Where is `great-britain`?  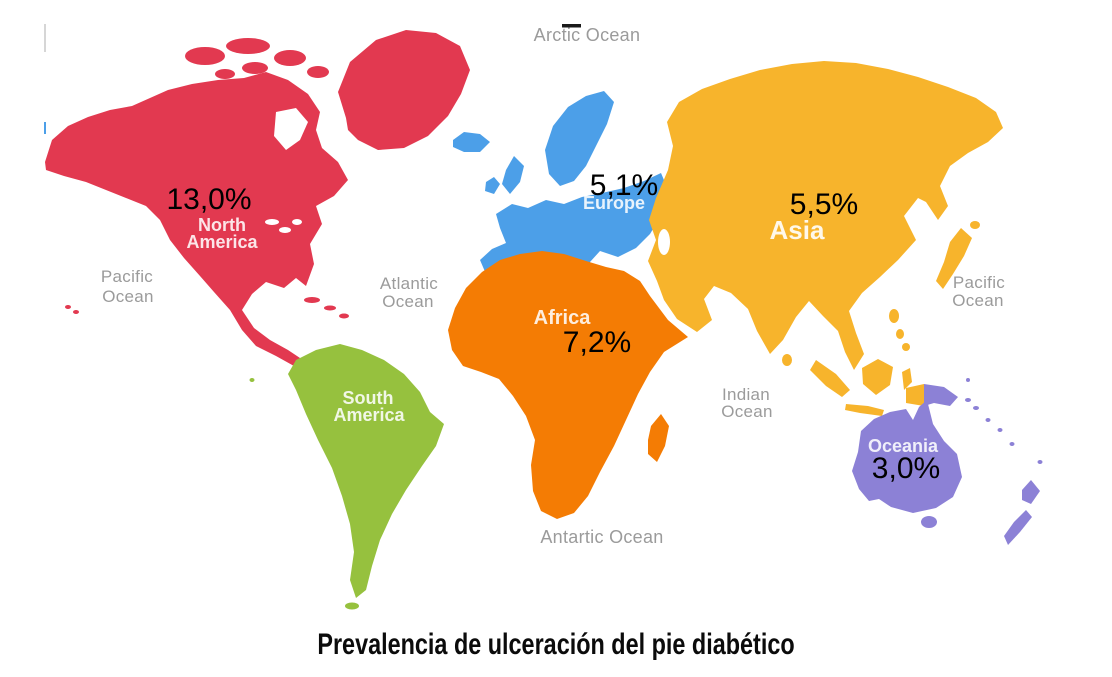 great-britain is located at coordinates (513, 175).